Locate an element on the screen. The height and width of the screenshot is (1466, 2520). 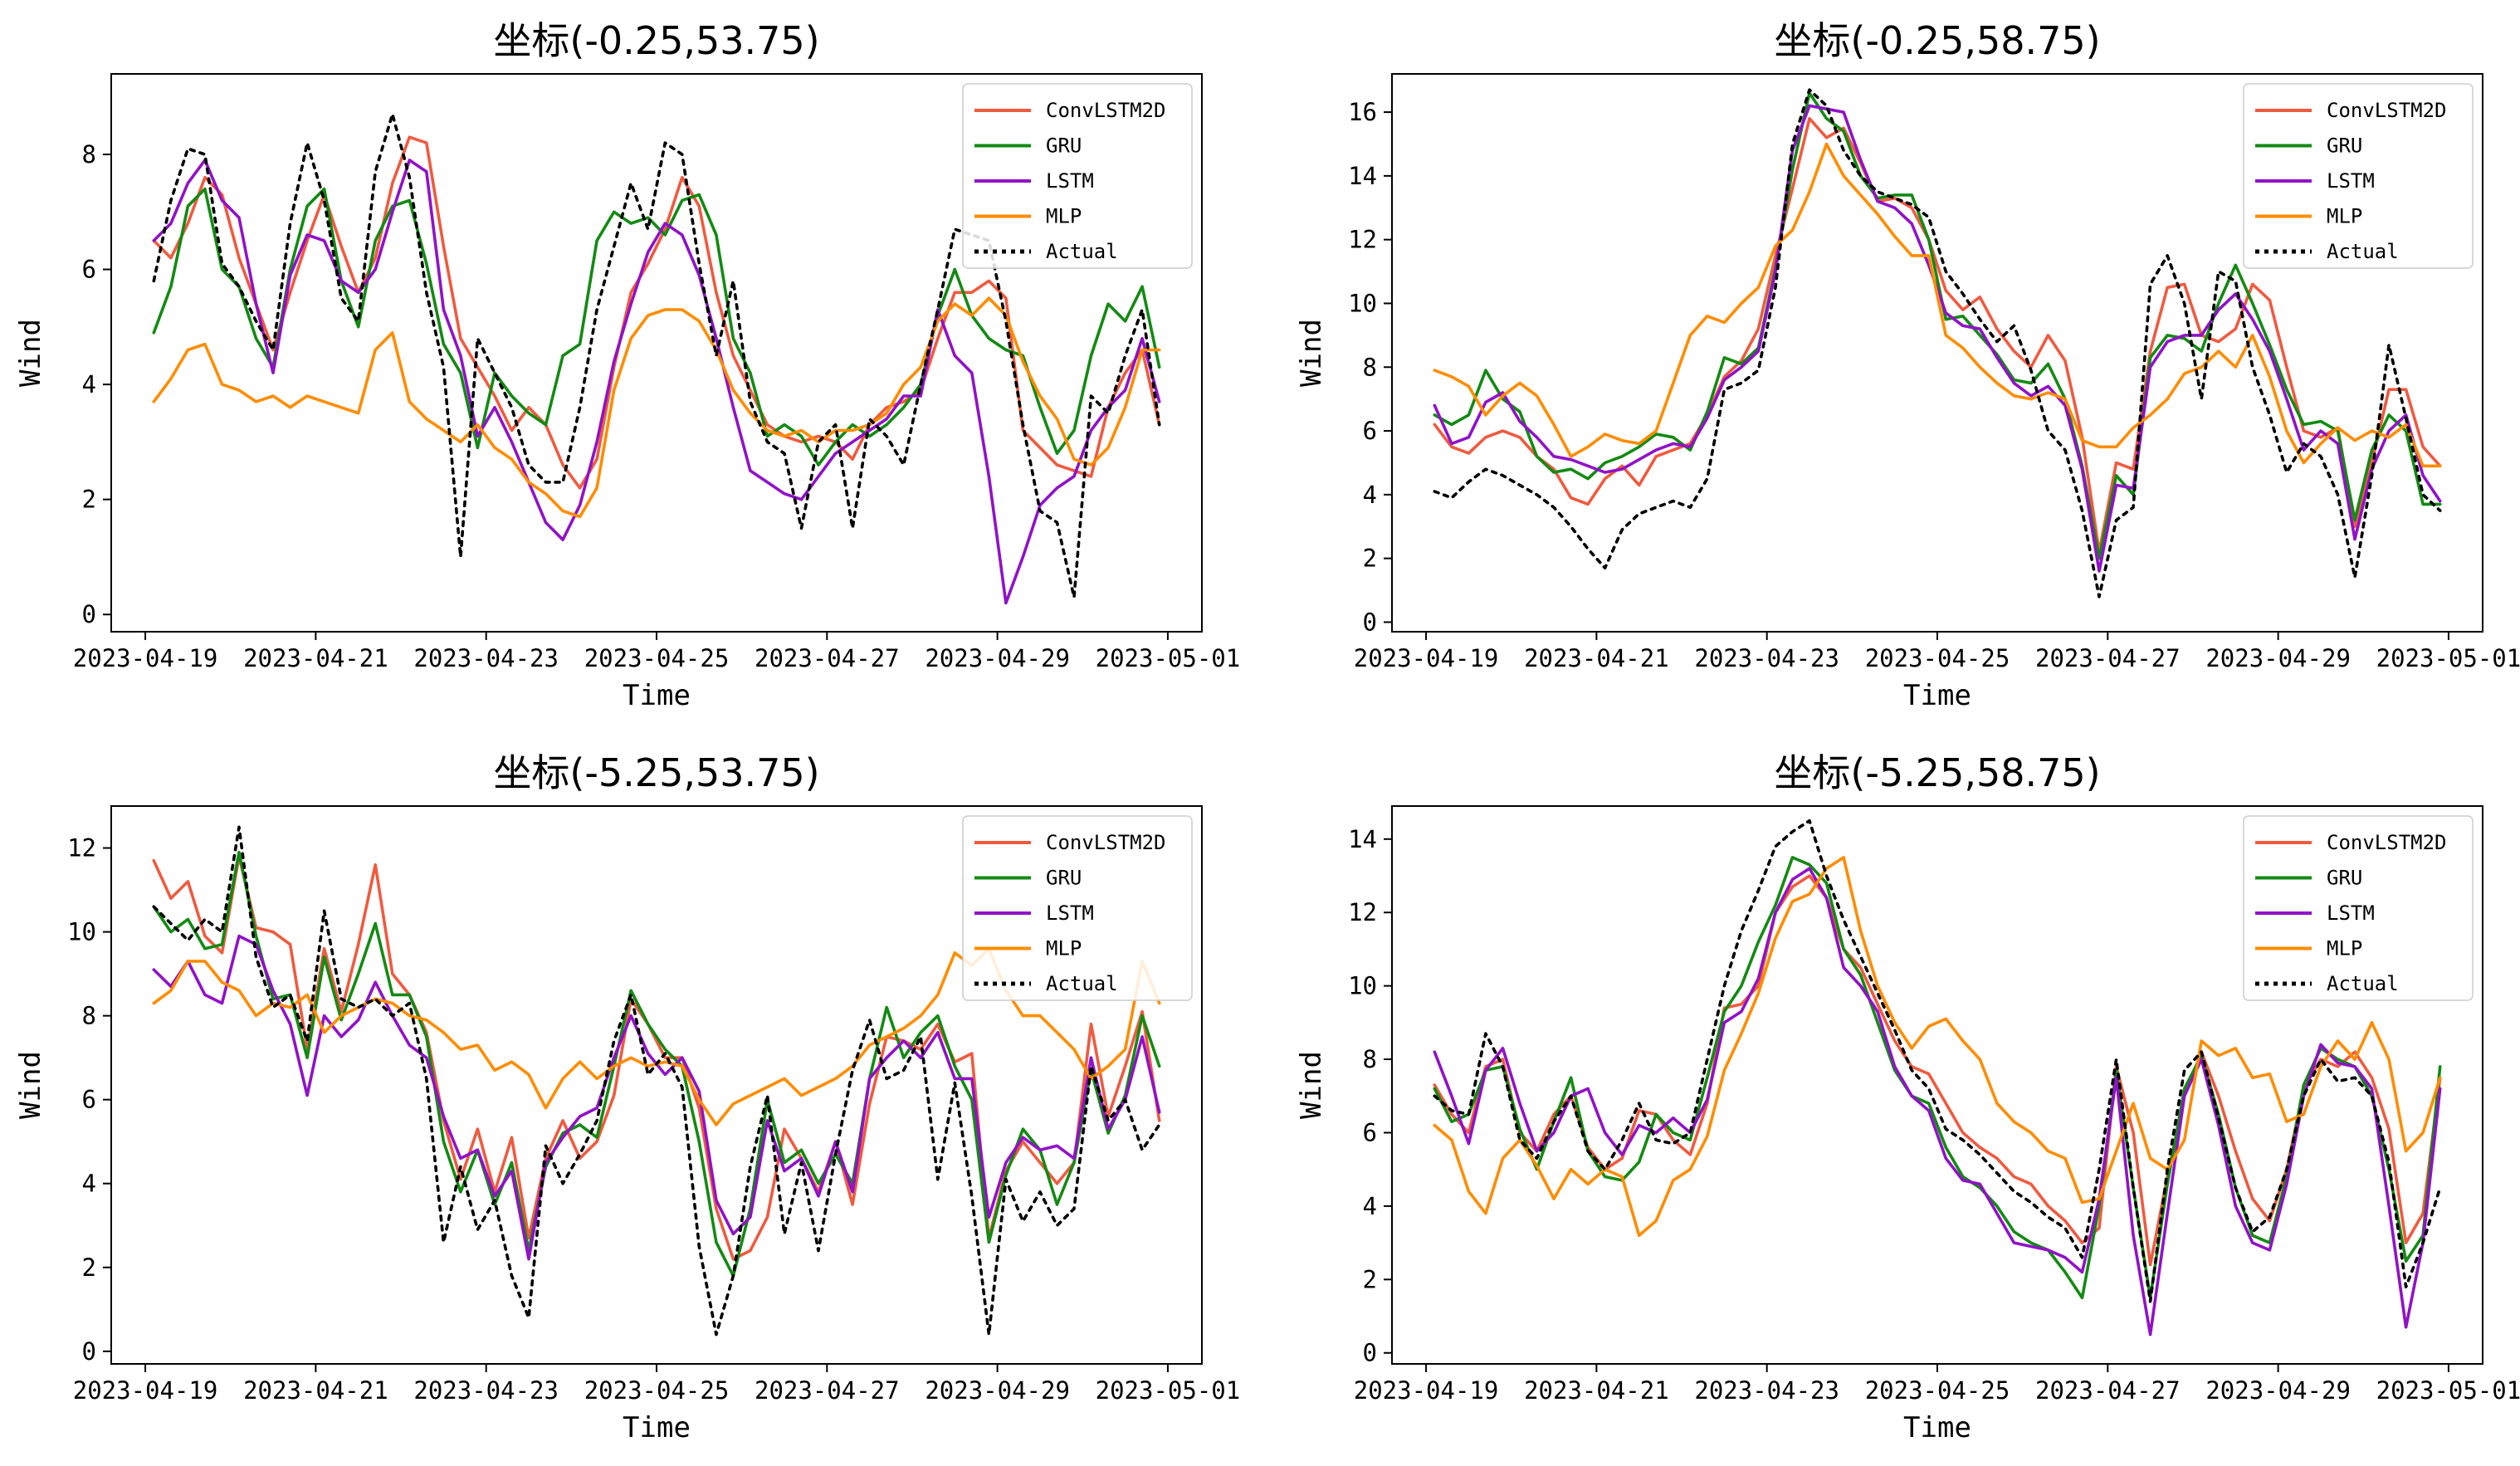
chart-title: 坐标(-0.25,53.75) is located at coordinates (656, 40).